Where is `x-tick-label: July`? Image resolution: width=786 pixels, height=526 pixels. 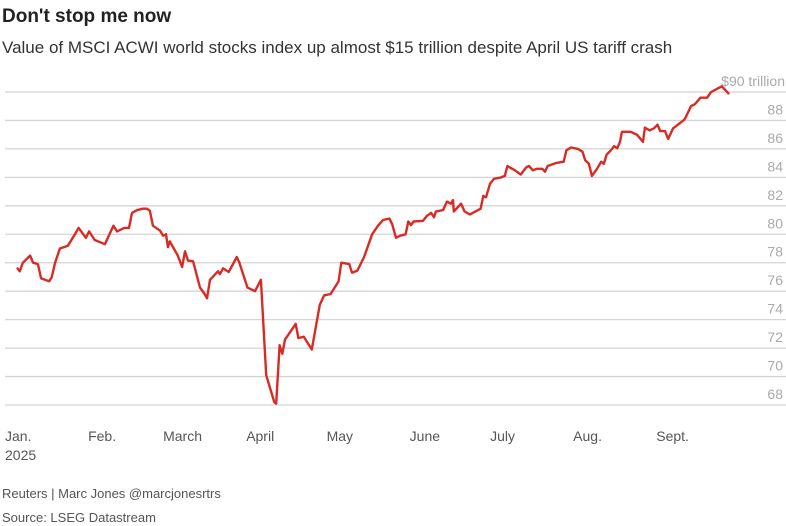
x-tick-label: July is located at coordinates (502, 436).